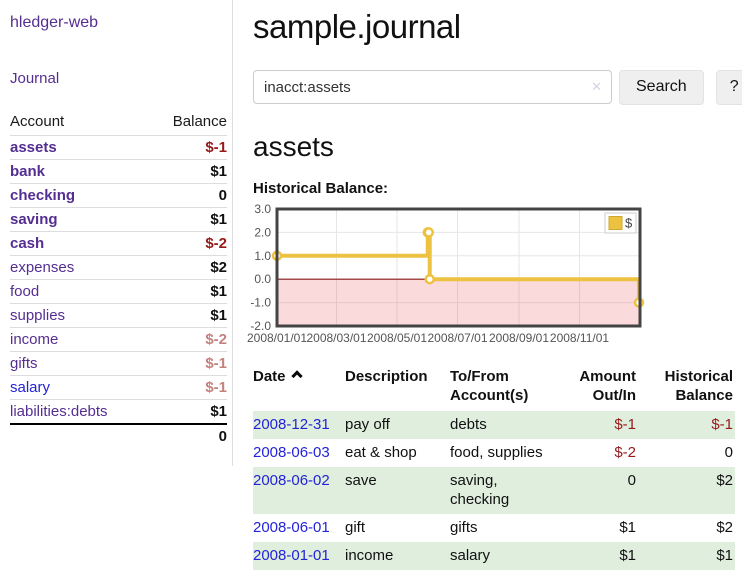 The width and height of the screenshot is (742, 582). I want to click on search-input, so click(432, 87).